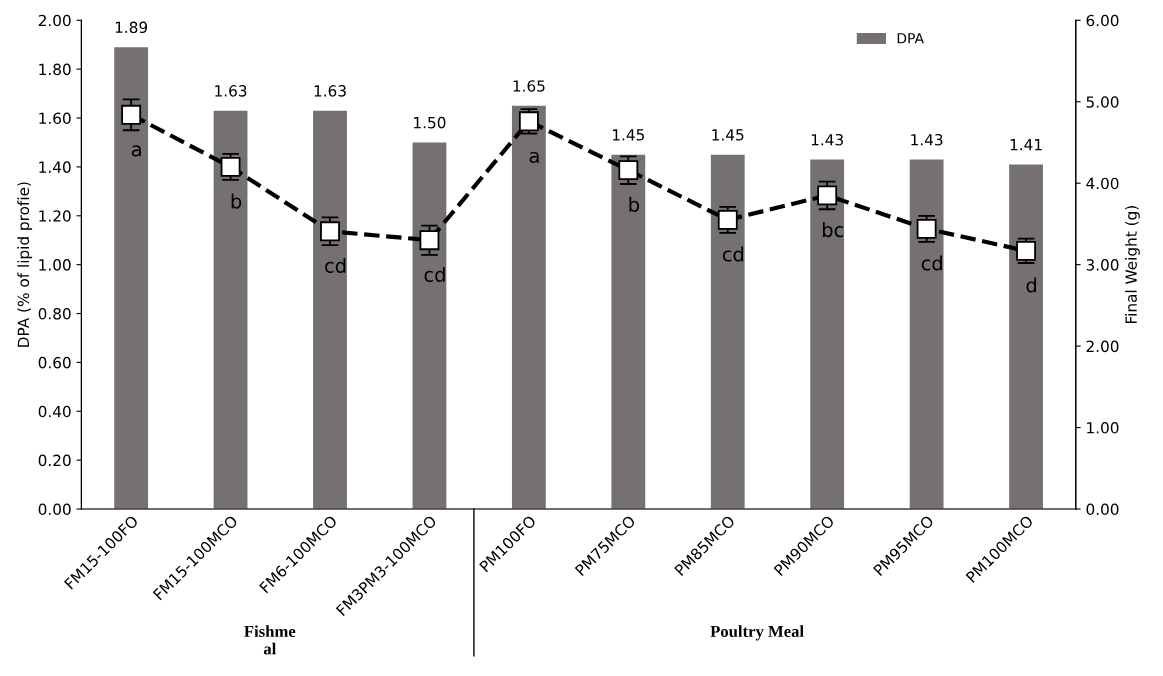 This screenshot has width=1163, height=676. Describe the element at coordinates (1031, 285) in the screenshot. I see `annotation: d` at that location.